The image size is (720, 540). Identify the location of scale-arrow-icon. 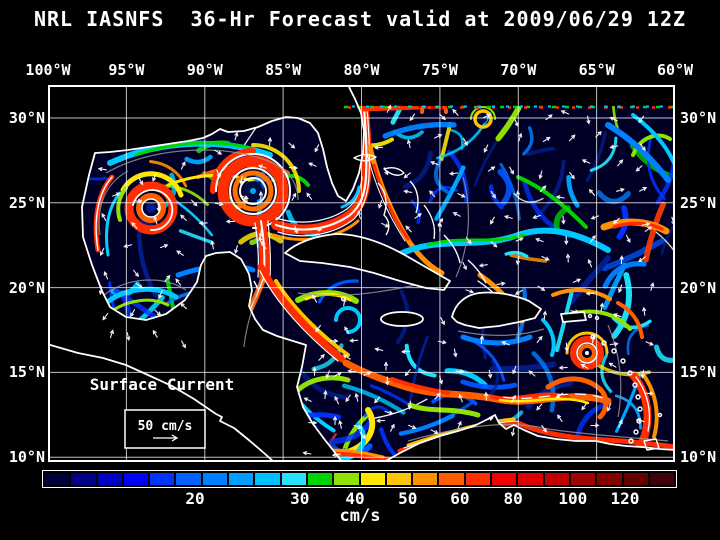
(166, 438).